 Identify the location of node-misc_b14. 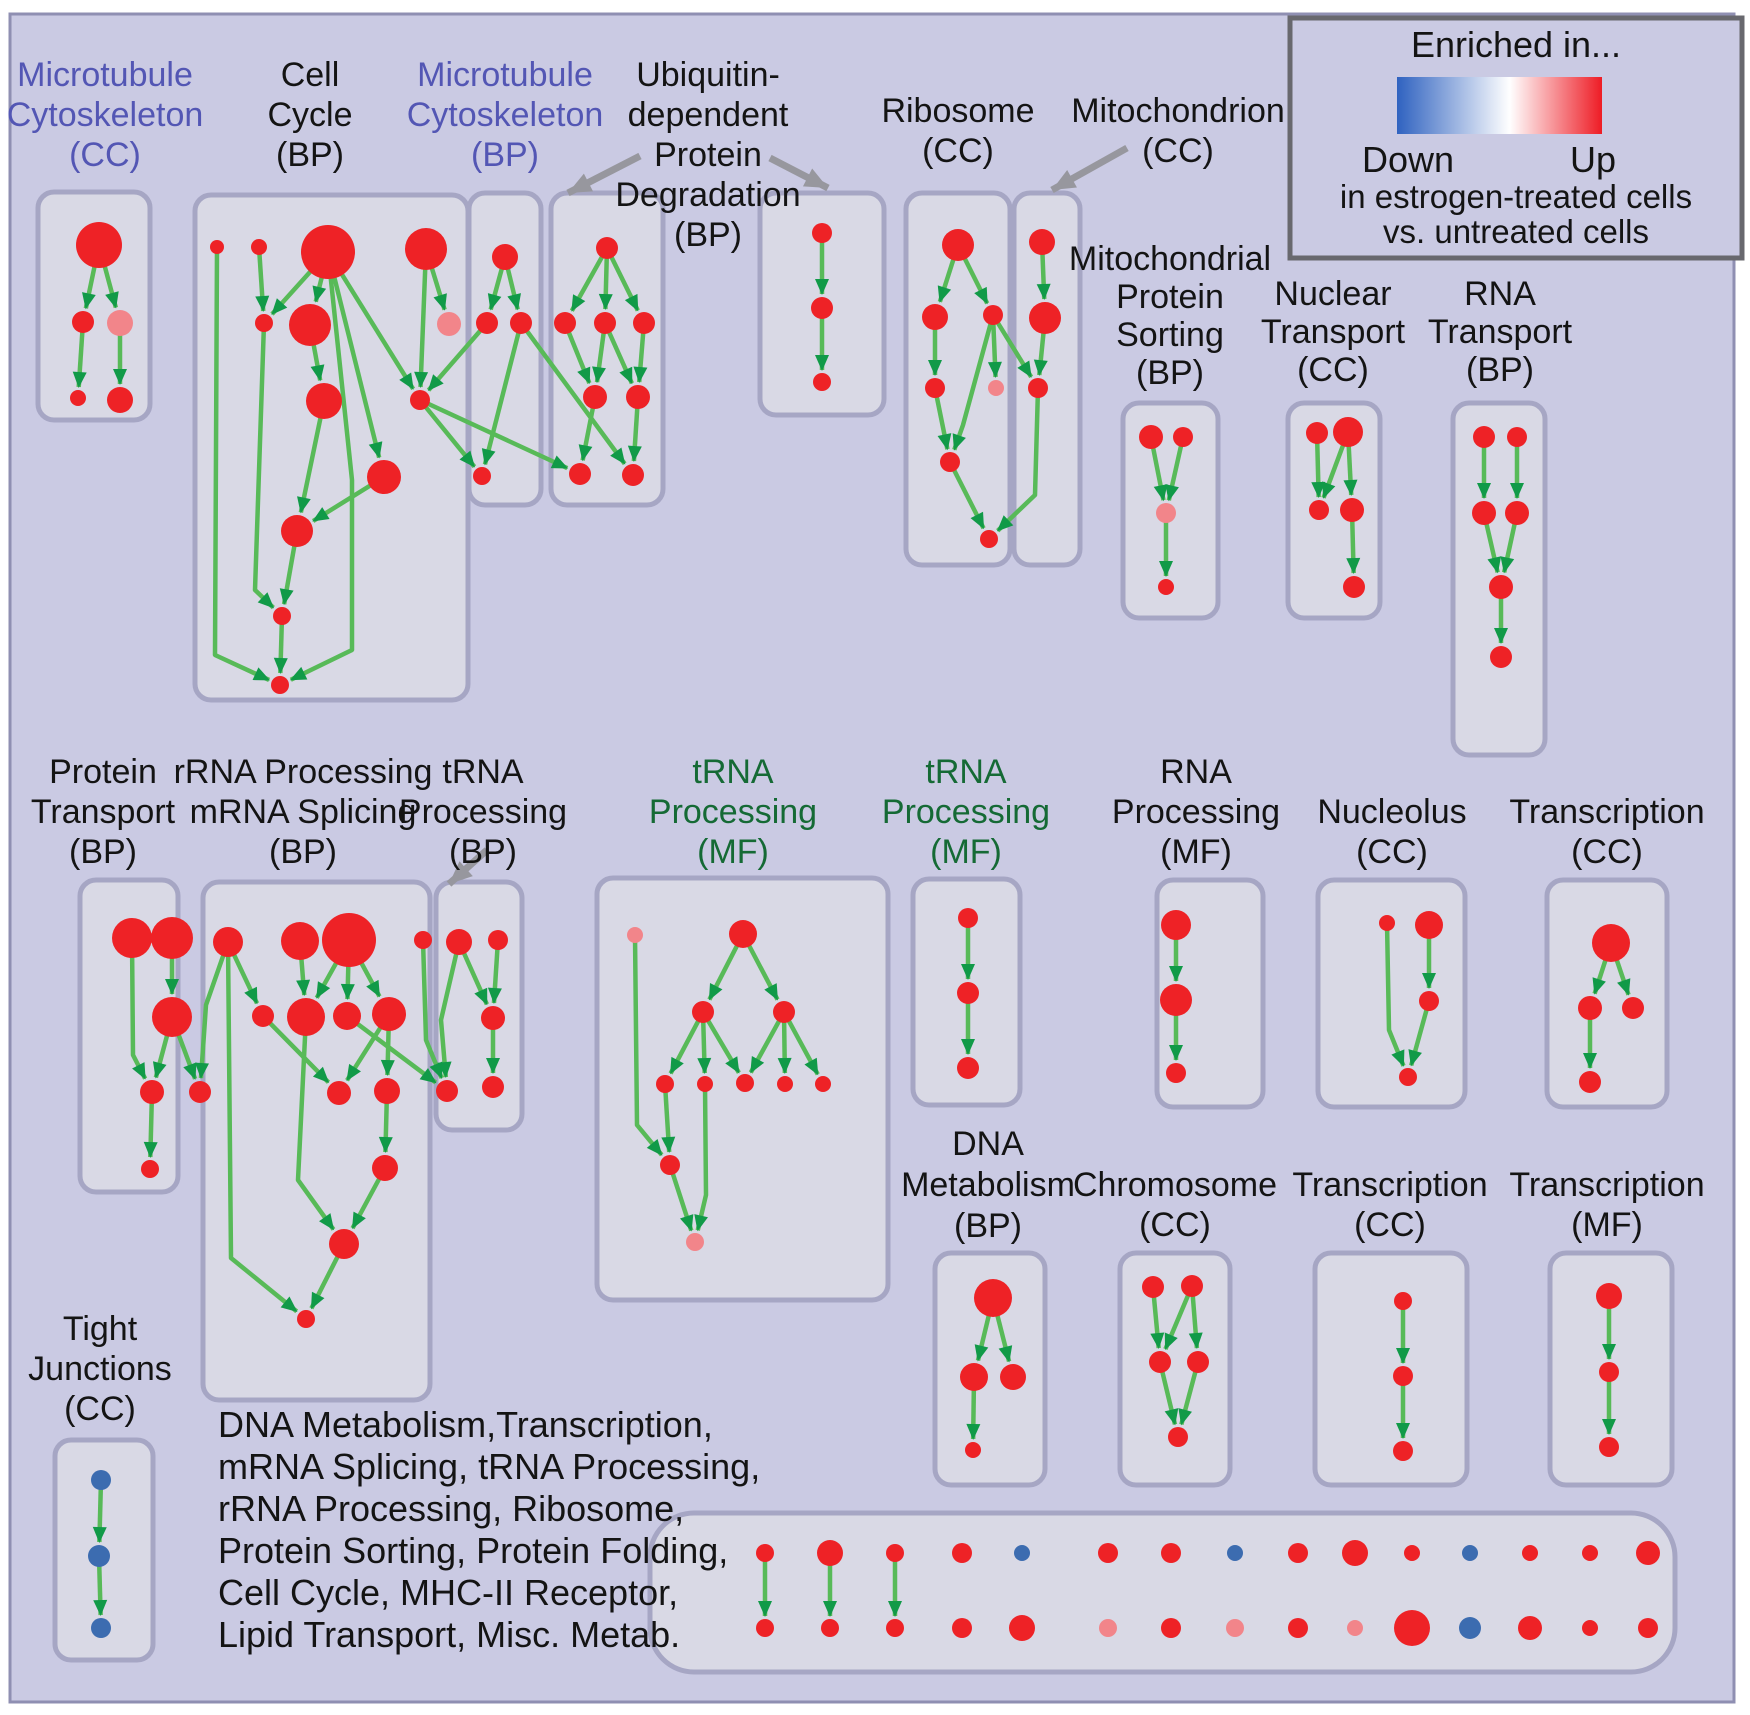
(1590, 1628).